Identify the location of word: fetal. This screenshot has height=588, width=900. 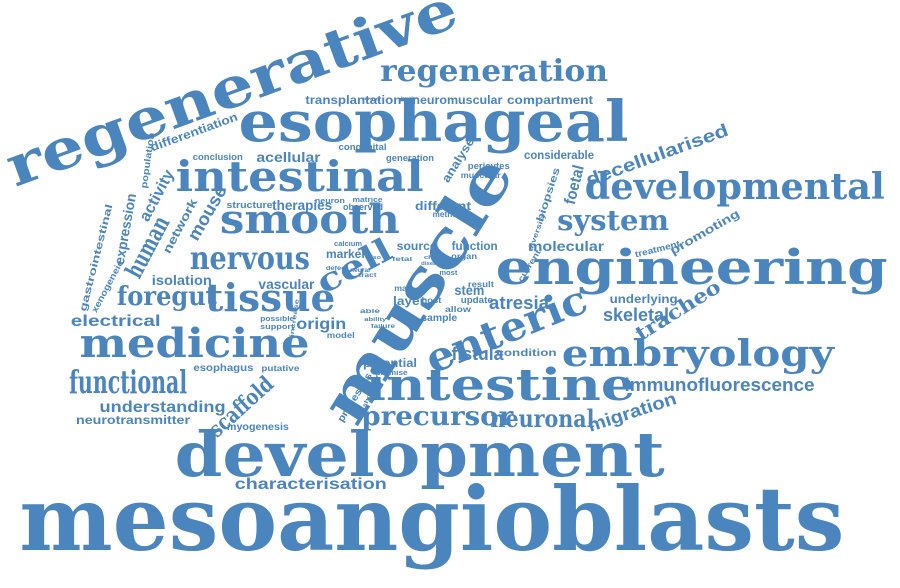
(402, 260).